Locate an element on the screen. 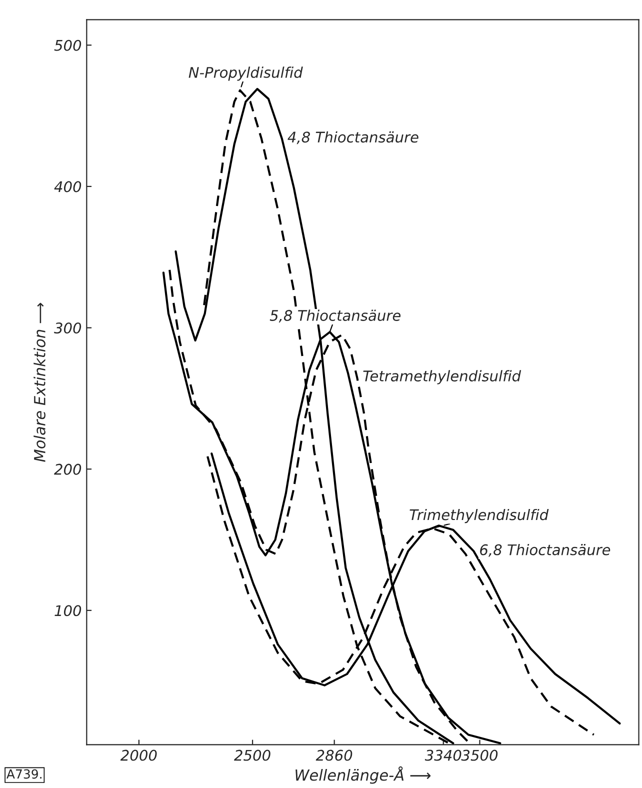 Image resolution: width=642 pixels, height=788 pixels. series-label: 6,8 Thioctansäure is located at coordinates (545, 550).